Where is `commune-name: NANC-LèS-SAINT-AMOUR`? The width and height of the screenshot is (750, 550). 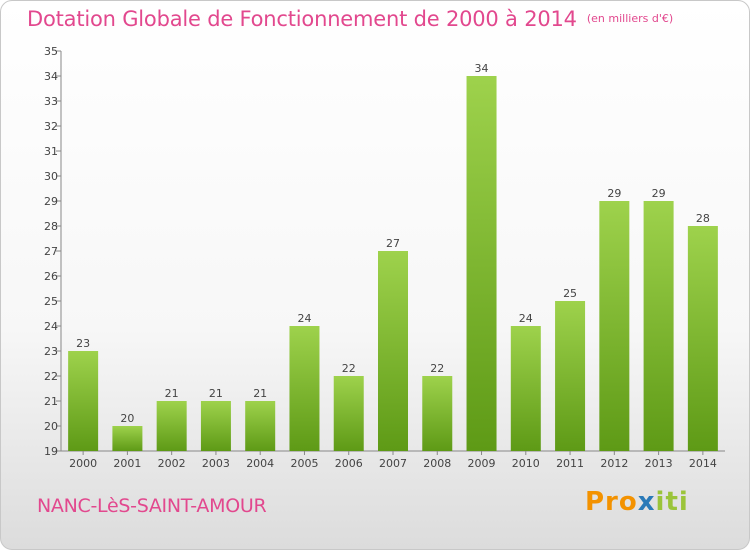 commune-name: NANC-LèS-SAINT-AMOUR is located at coordinates (152, 506).